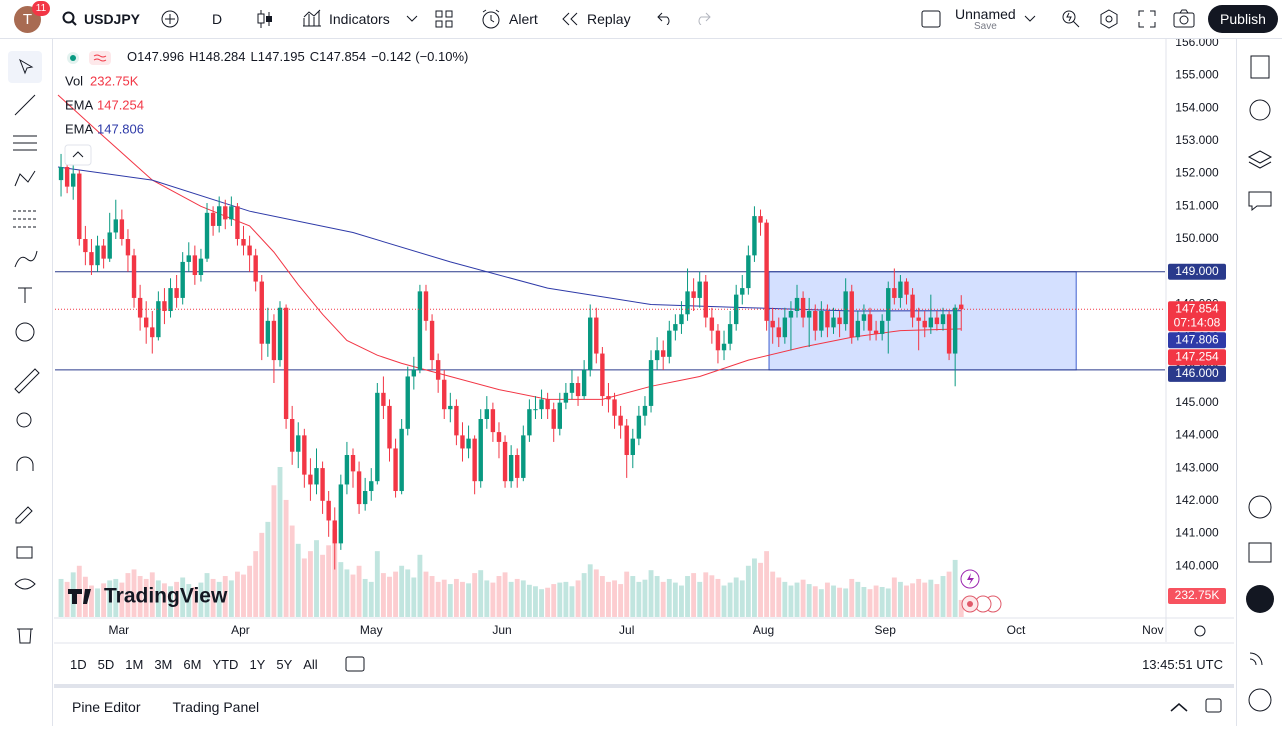 This screenshot has height=731, width=1282. What do you see at coordinates (1260, 159) in the screenshot?
I see `layers-icon` at bounding box center [1260, 159].